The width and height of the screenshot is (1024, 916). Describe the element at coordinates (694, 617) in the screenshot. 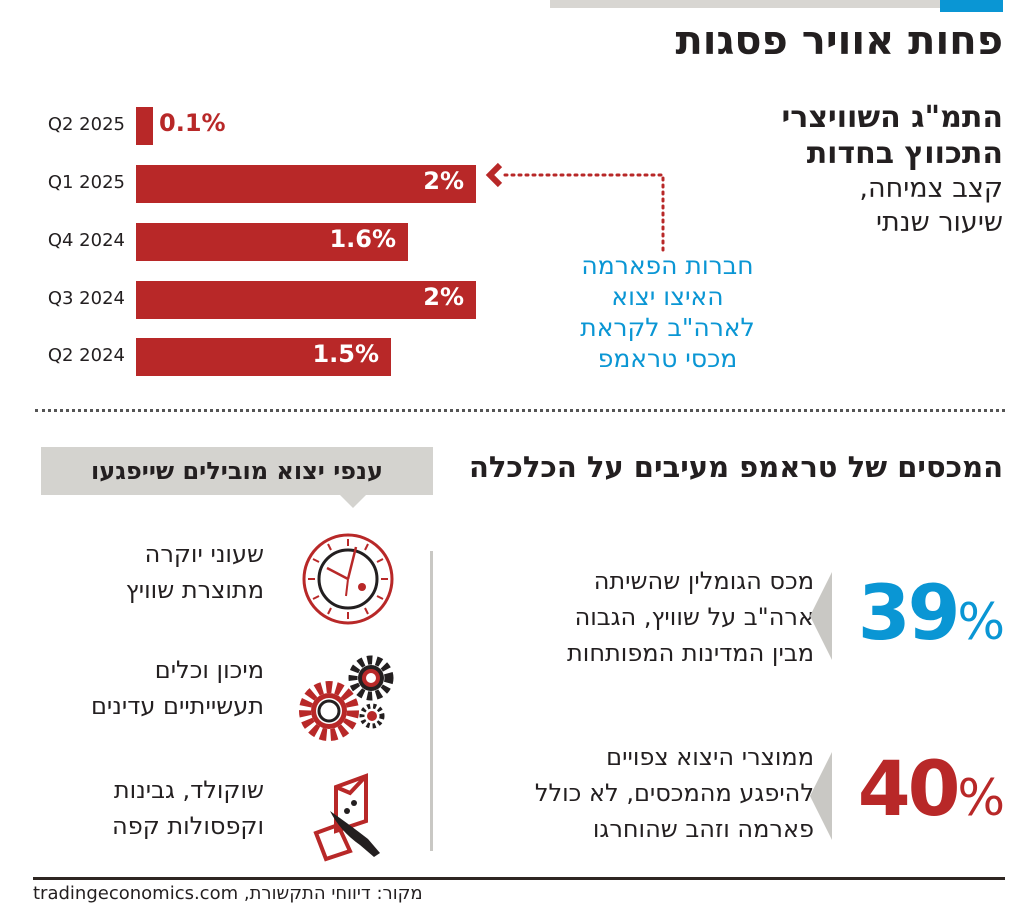

I see `stat-line: ארה"ב על שוויץ, הגבוה` at that location.